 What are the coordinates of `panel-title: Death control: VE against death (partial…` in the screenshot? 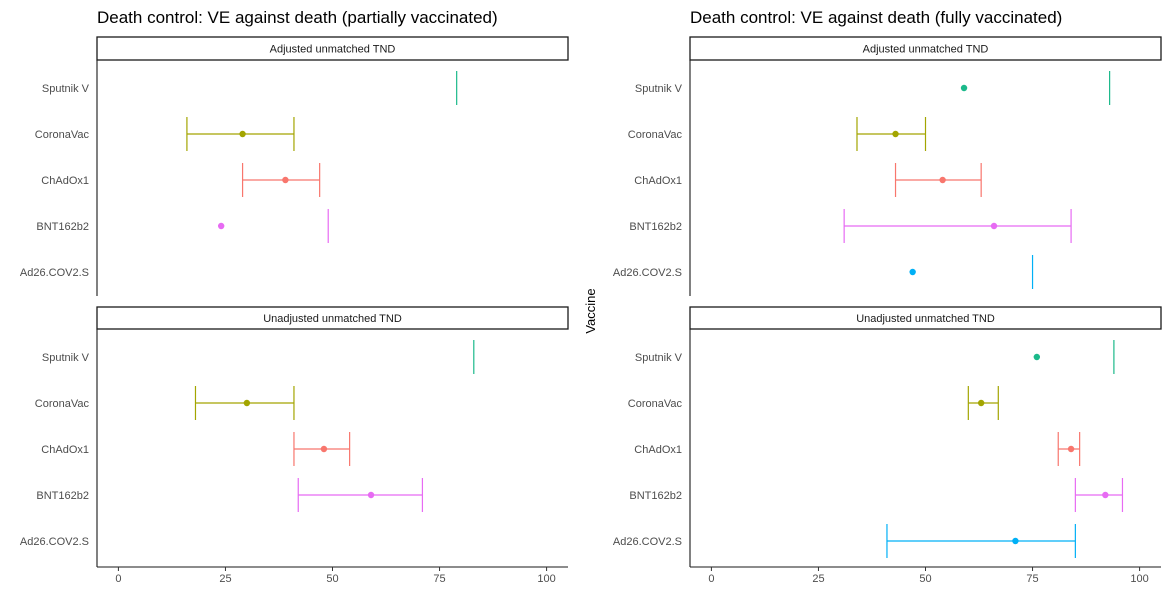 It's located at (297, 17).